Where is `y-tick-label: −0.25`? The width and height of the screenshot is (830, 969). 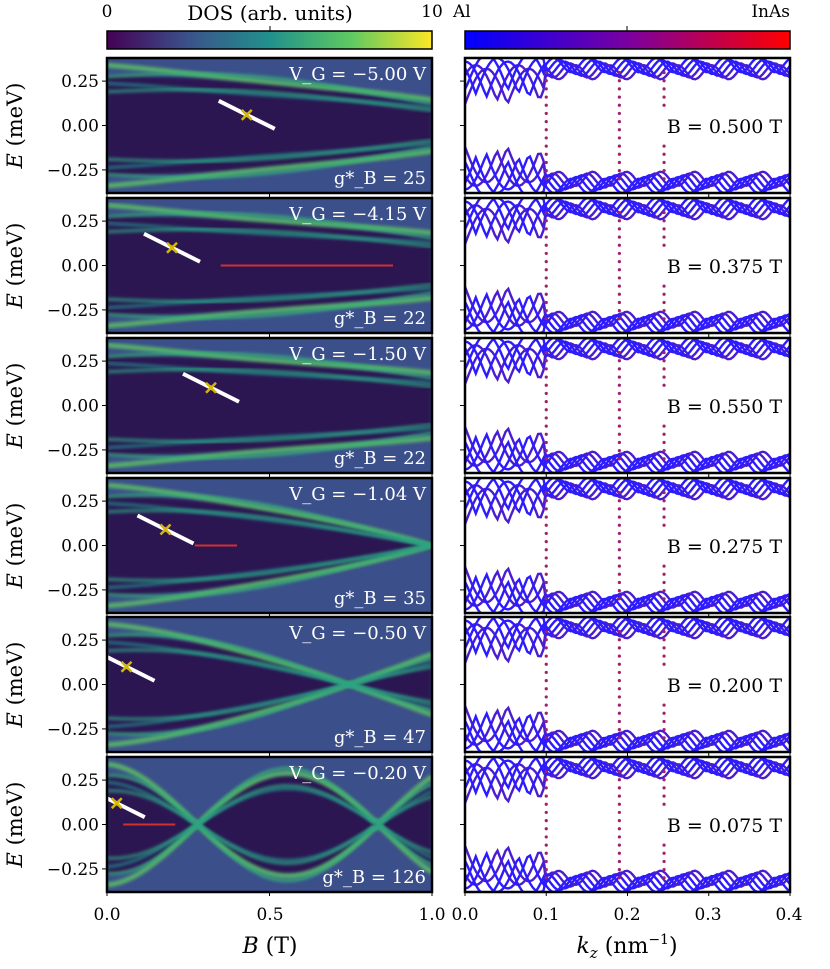 y-tick-label: −0.25 is located at coordinates (73, 730).